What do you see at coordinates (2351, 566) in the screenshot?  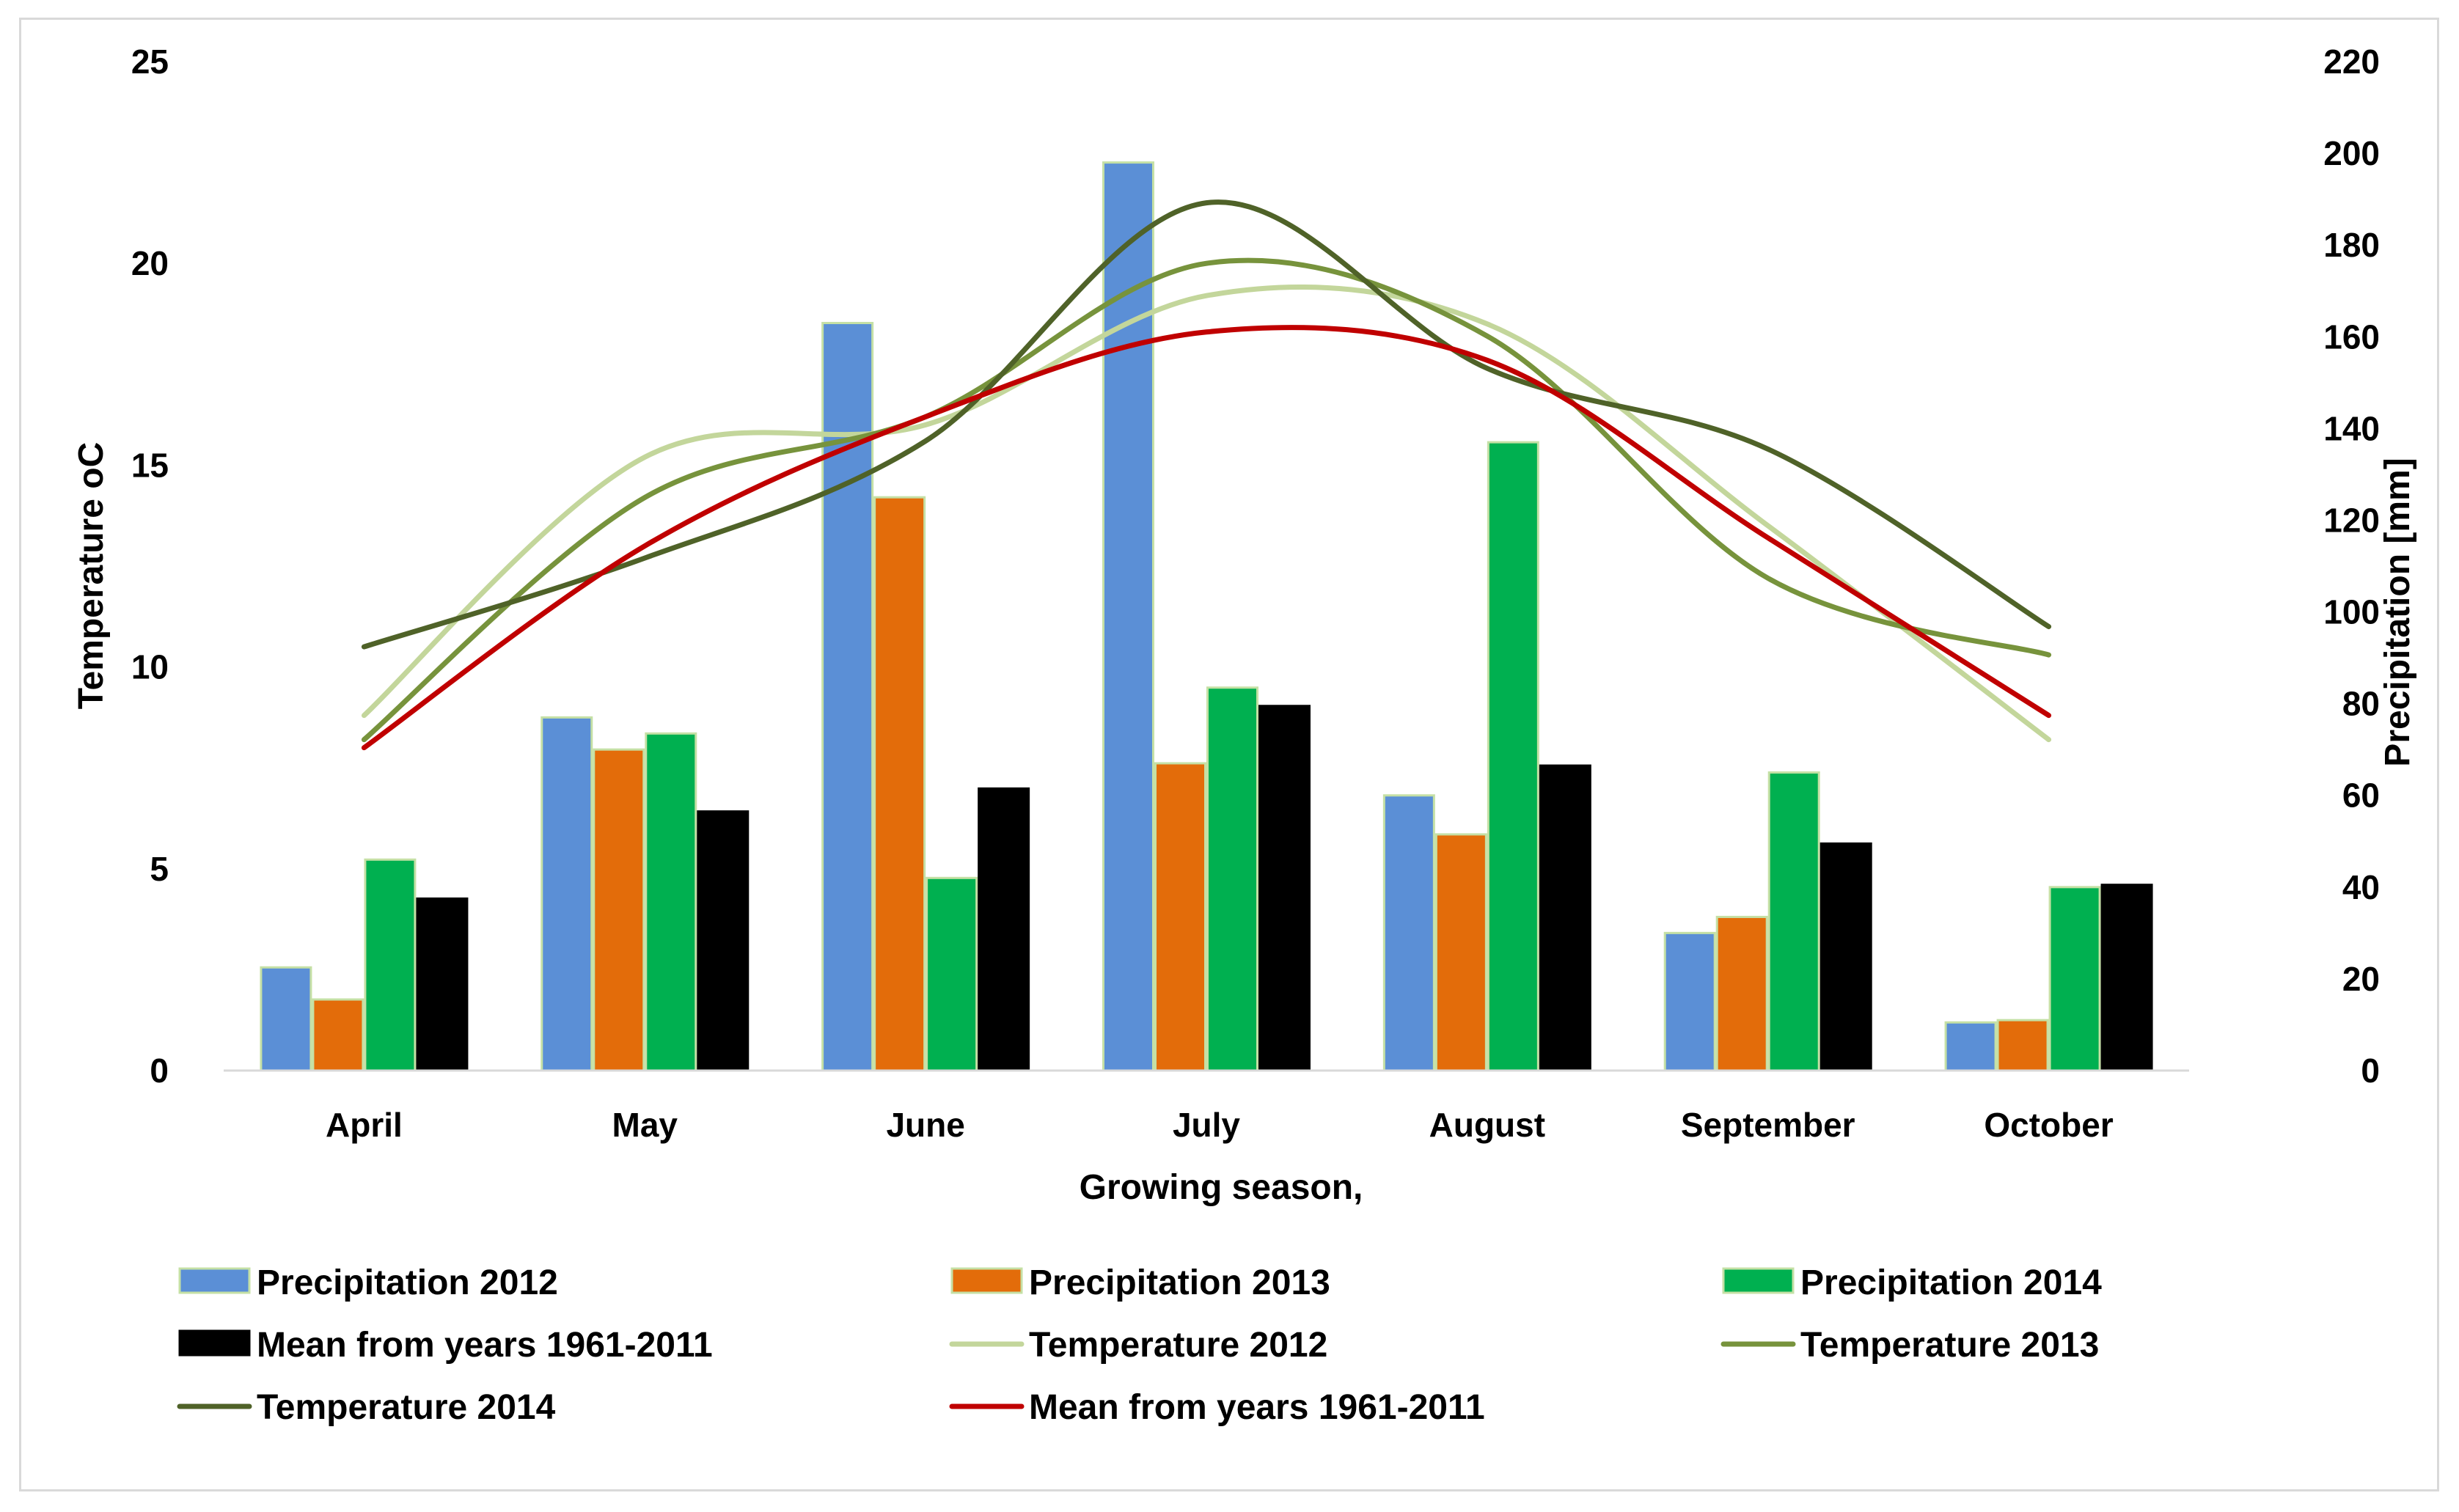 I see `right-axis-ticks: 0 20 40 60 80 100 120 140 160 180 200 220` at bounding box center [2351, 566].